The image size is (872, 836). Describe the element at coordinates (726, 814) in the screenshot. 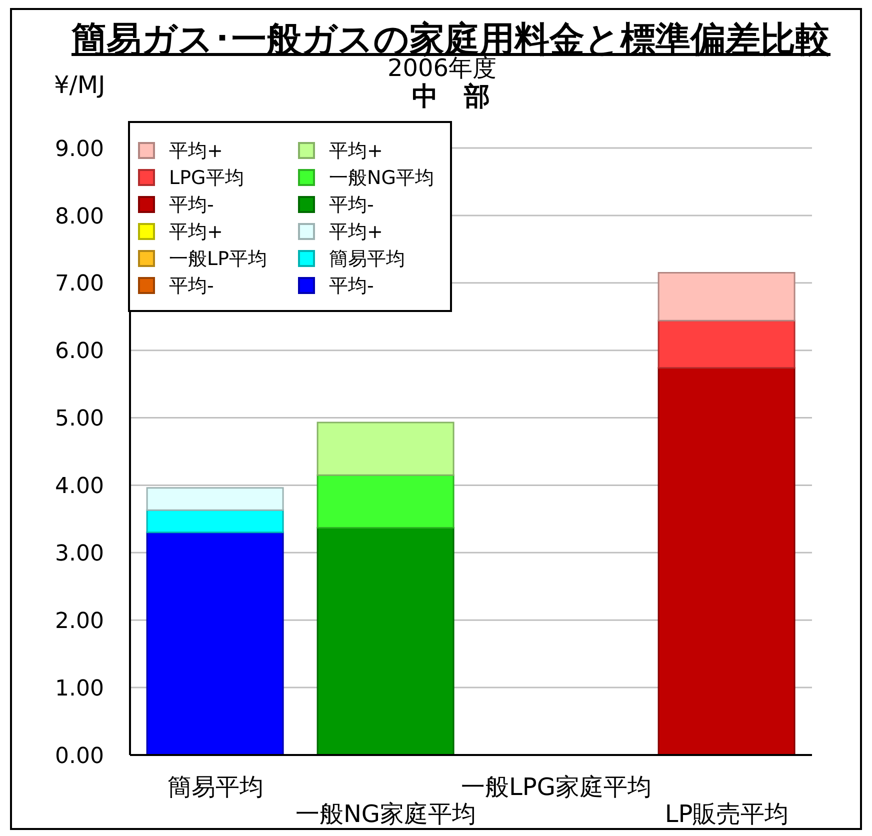

I see `x-tick-label: LP販売平均` at that location.